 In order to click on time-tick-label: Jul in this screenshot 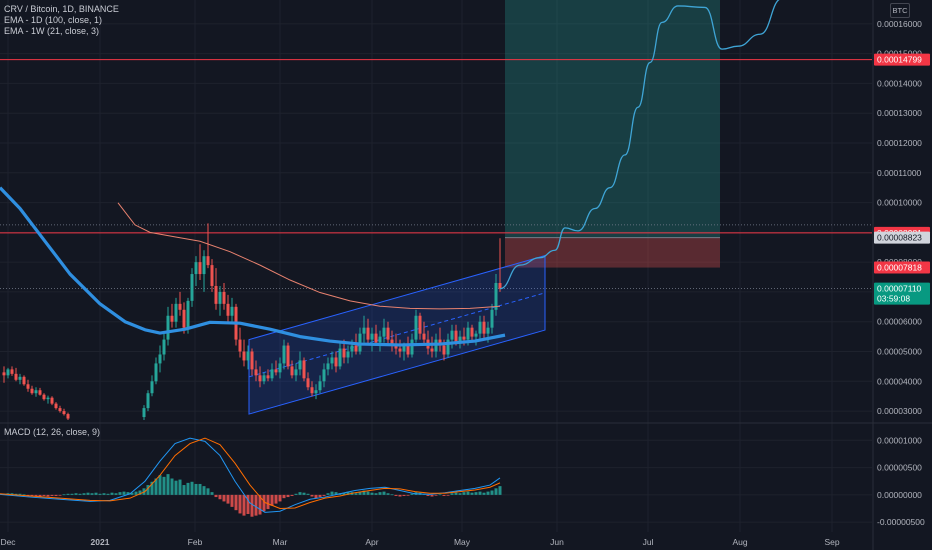, I will do `click(648, 542)`.